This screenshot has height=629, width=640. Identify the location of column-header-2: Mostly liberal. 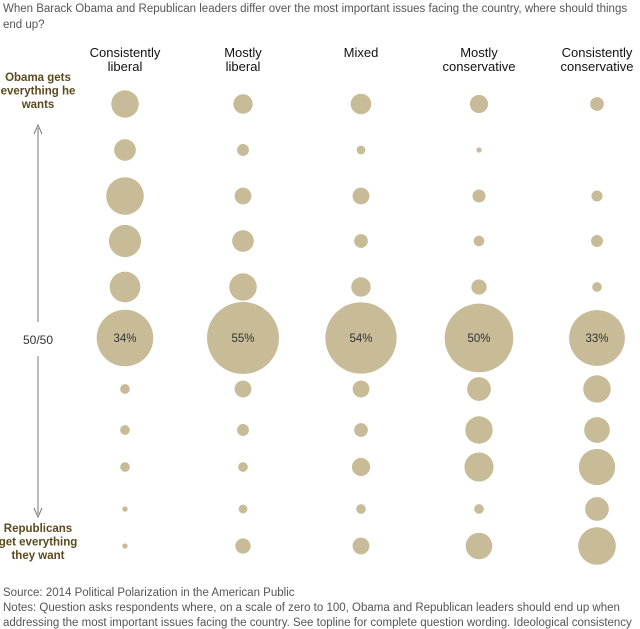
(243, 59).